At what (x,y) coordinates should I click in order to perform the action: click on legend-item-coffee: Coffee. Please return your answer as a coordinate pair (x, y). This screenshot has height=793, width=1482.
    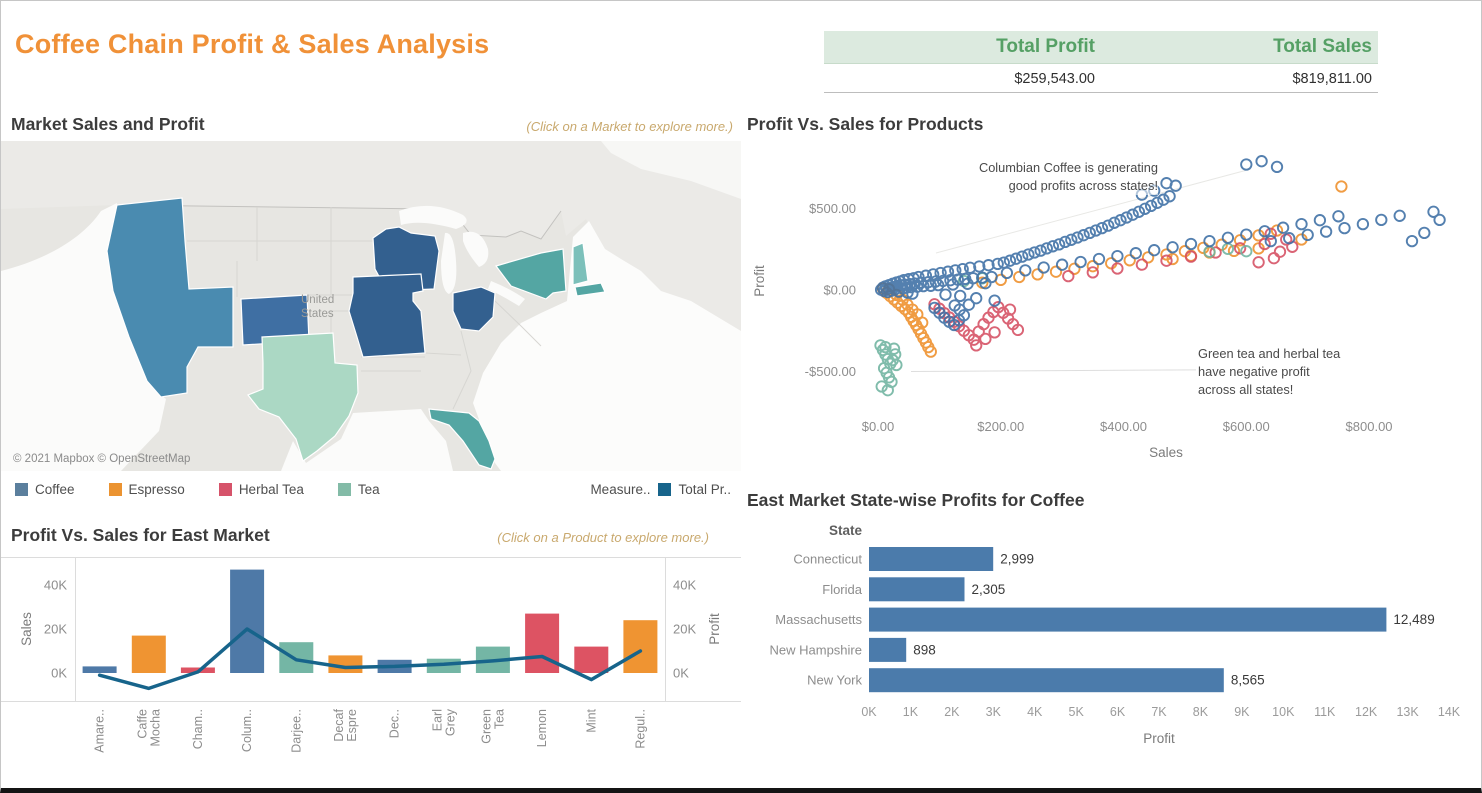
    Looking at the image, I should click on (45, 489).